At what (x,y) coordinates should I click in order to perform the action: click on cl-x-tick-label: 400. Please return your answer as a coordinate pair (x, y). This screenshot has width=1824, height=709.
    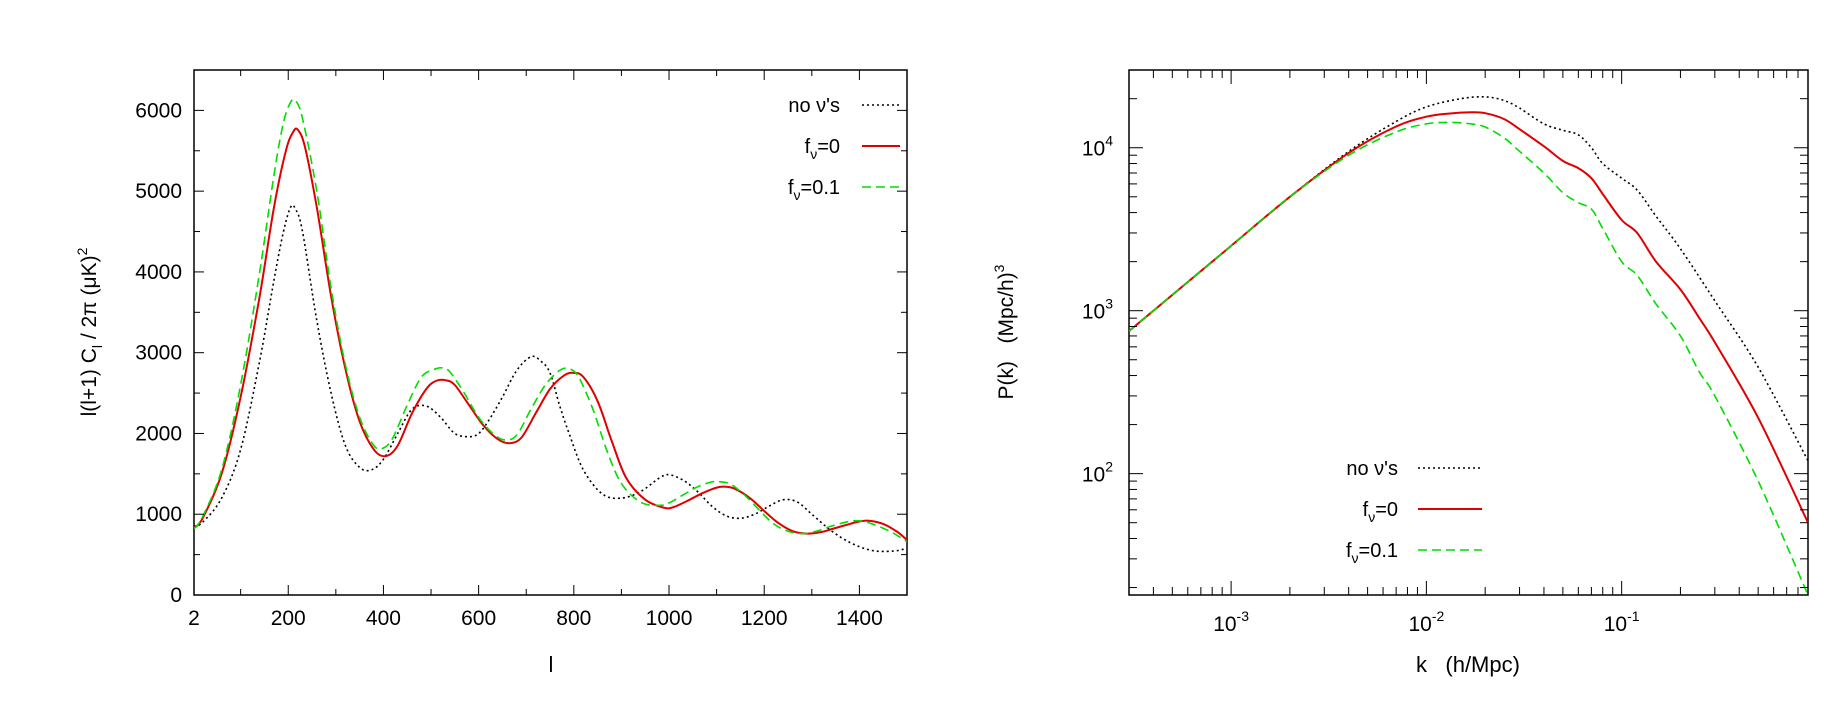
    Looking at the image, I should click on (383, 618).